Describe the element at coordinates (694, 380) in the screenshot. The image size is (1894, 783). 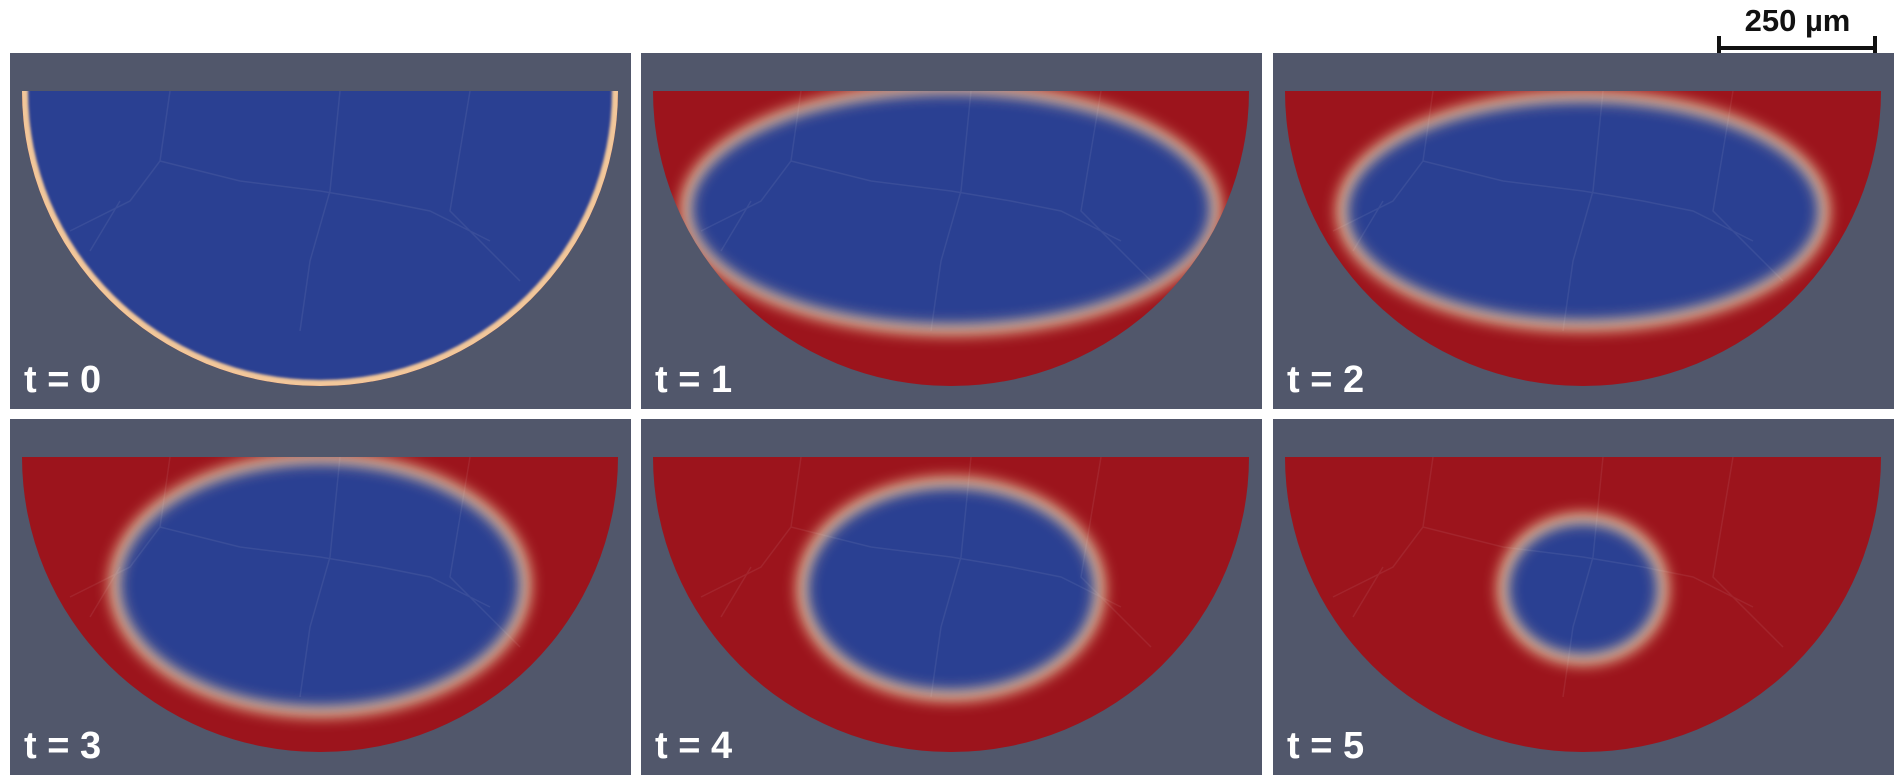
I see `time-label: t = 1` at that location.